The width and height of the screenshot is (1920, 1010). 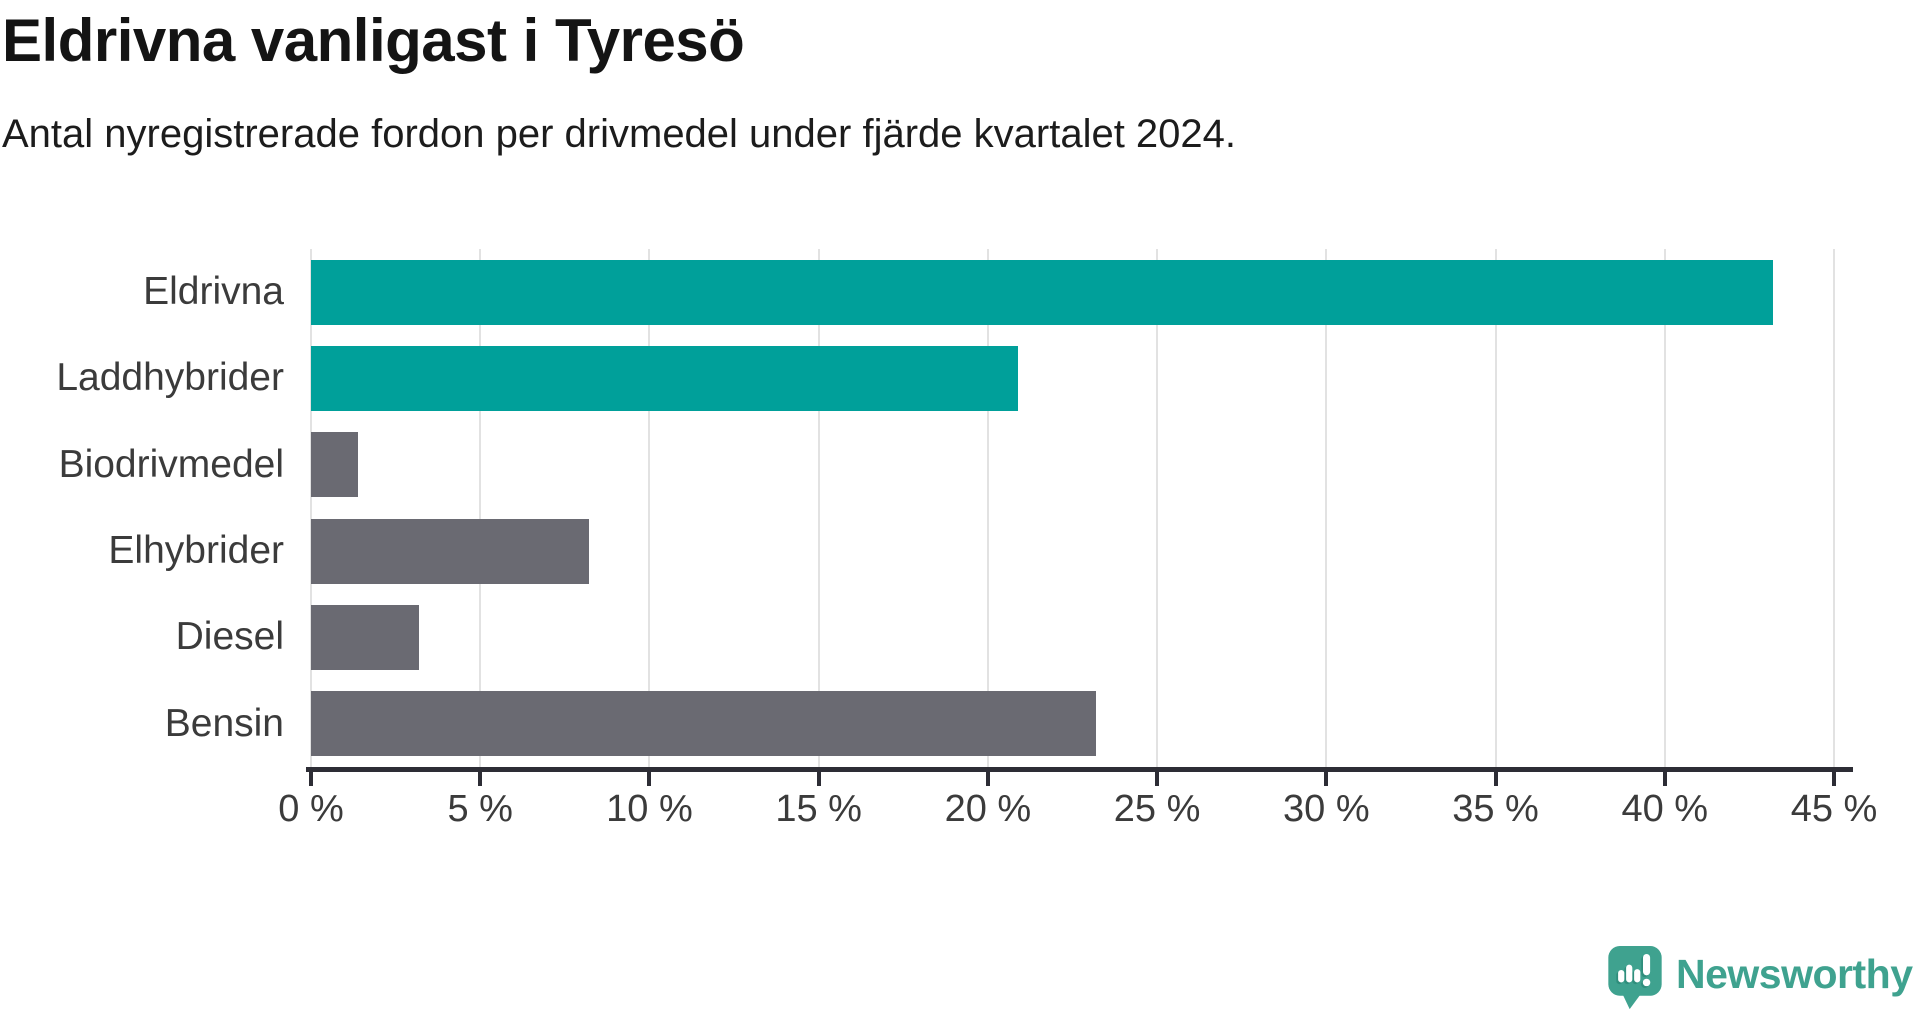 I want to click on tick-label-20: 20 %, so click(x=988, y=809).